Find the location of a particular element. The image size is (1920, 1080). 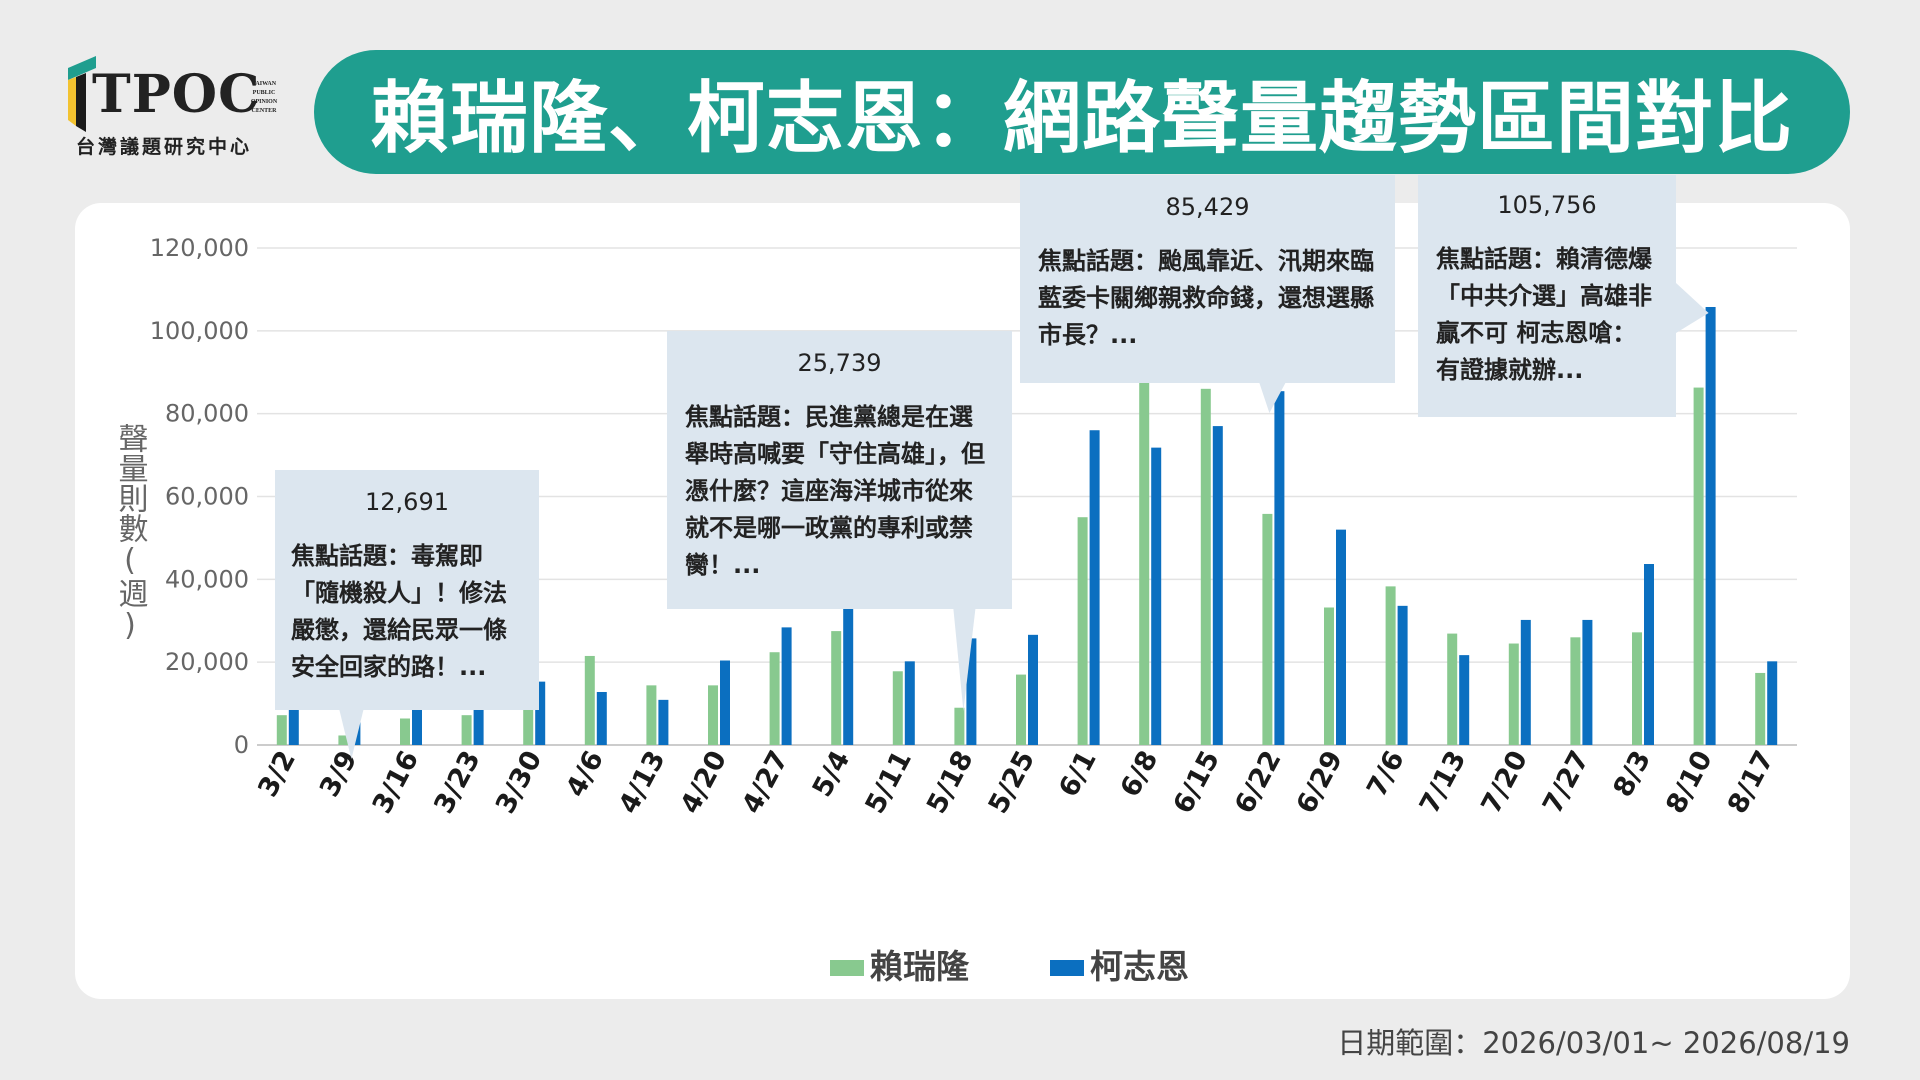

x-tick-label: 7/13 is located at coordinates (1443, 782).